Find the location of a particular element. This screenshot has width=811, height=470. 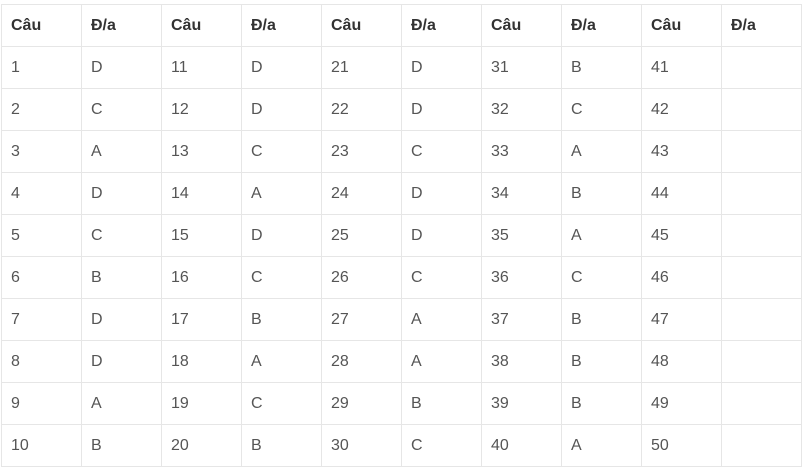

question-number-cell: 23 is located at coordinates (361, 151).